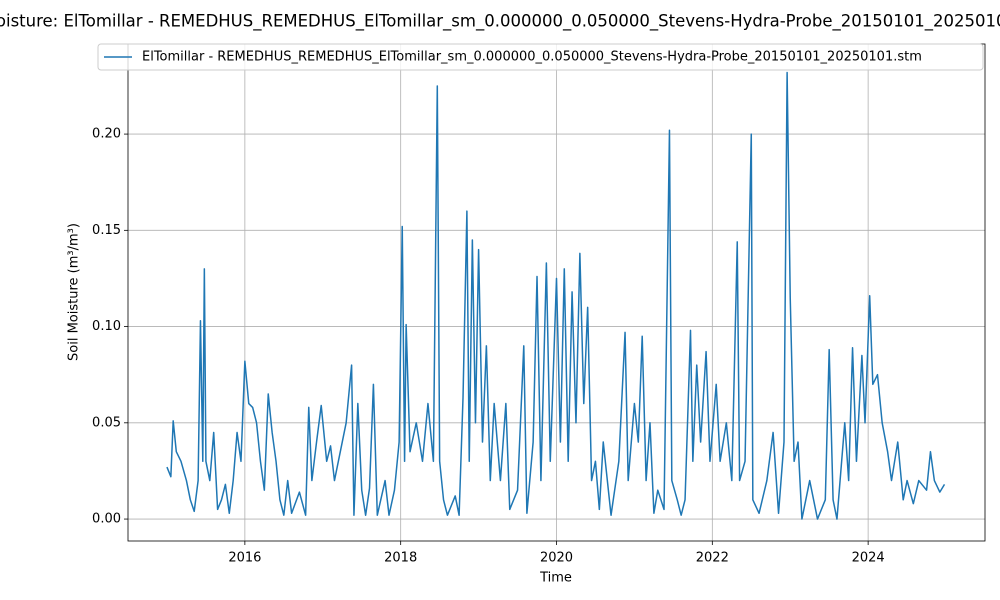 Image resolution: width=1000 pixels, height=600 pixels. Describe the element at coordinates (106, 519) in the screenshot. I see `y-tick-label: 0.00` at that location.